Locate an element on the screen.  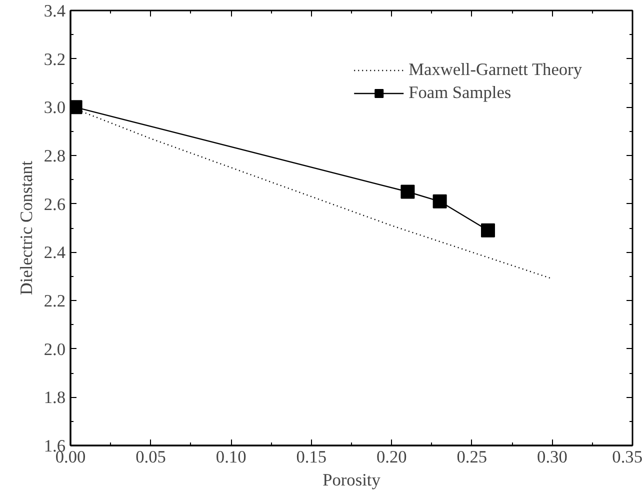
x-axis-title: Porosity is located at coordinates (351, 480).